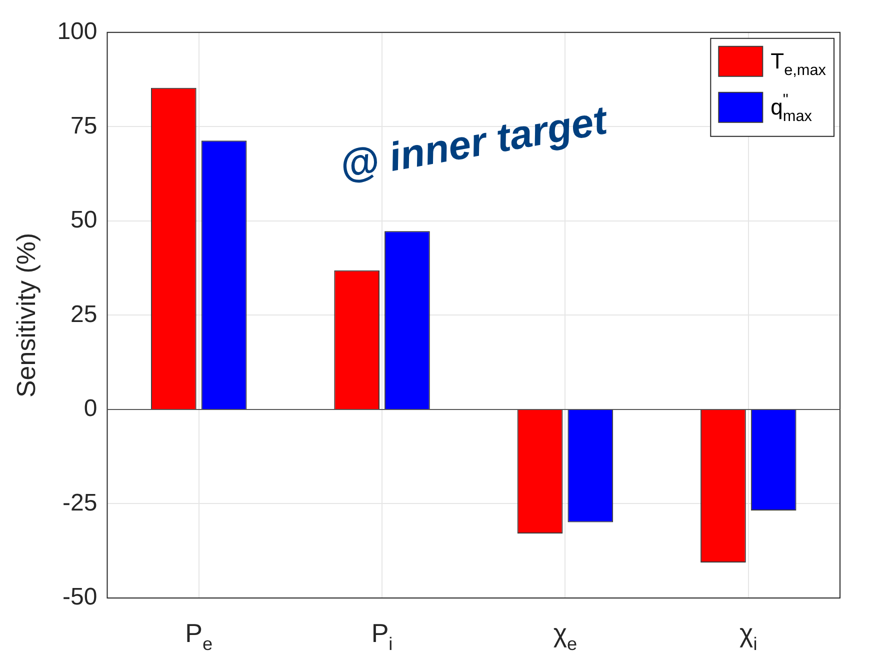  What do you see at coordinates (474, 143) in the screenshot?
I see `annotation: @ inner target` at bounding box center [474, 143].